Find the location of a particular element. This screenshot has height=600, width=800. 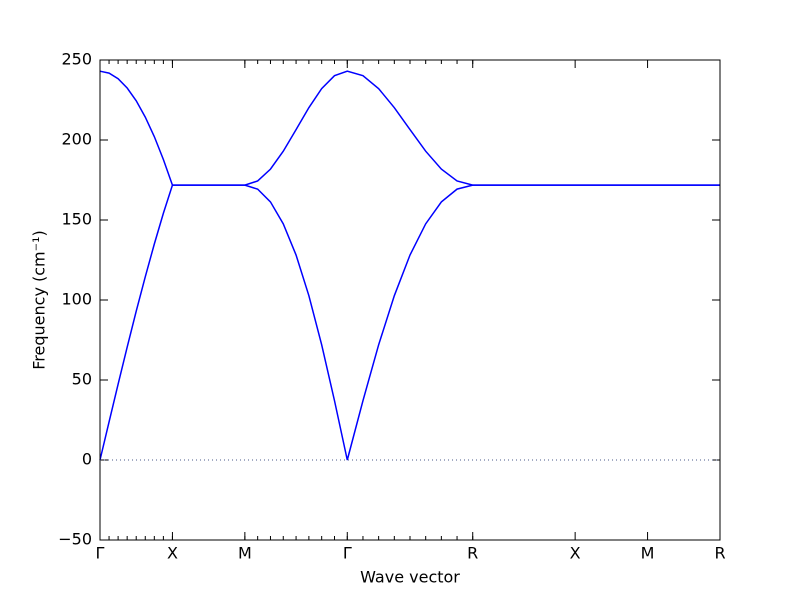

y-tick-label: 150 is located at coordinates (76, 219).